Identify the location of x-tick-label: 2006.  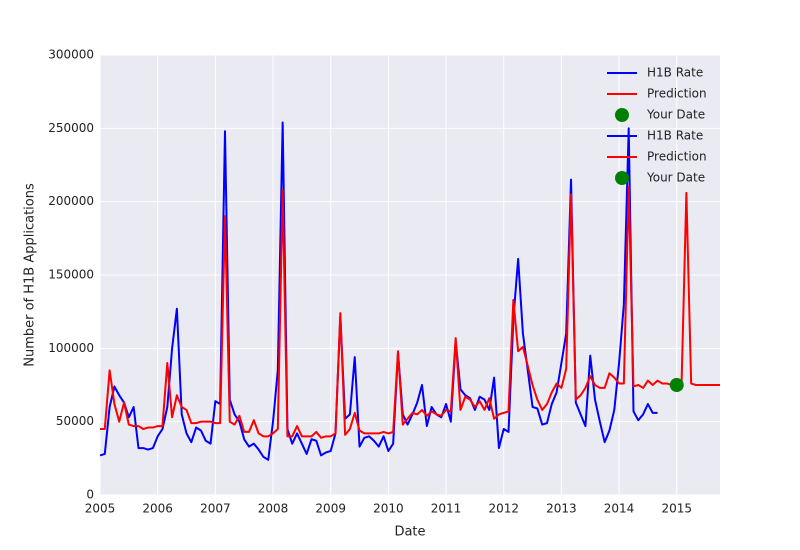
(157, 509).